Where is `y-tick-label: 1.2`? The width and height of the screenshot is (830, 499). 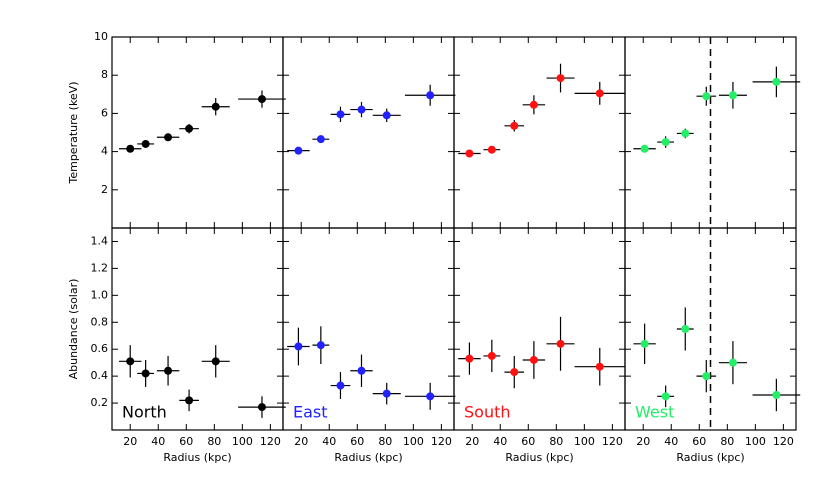 y-tick-label: 1.2 is located at coordinates (100, 267).